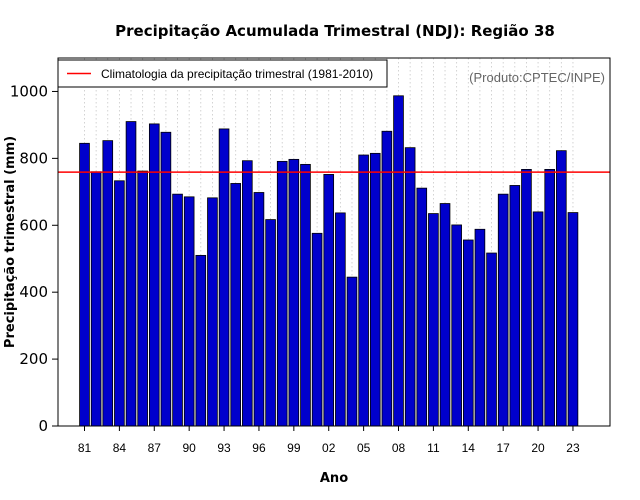  Describe the element at coordinates (305, 295) in the screenshot. I see `bar-2000` at that location.